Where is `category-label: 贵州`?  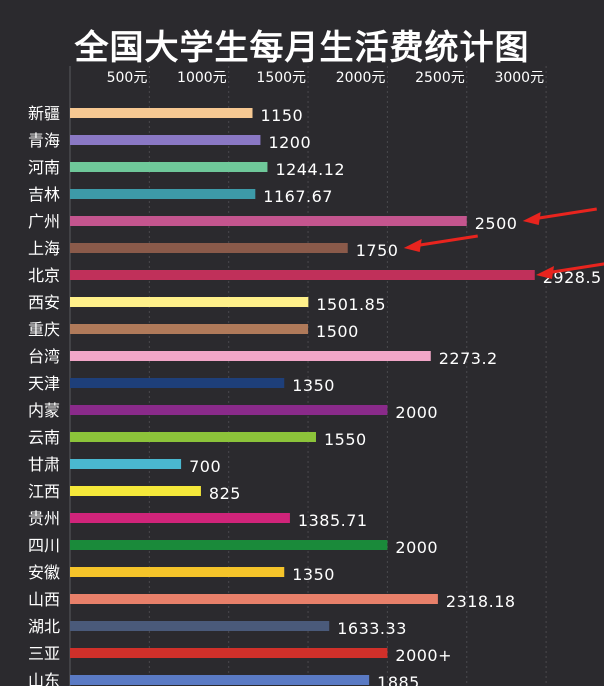
category-label: 贵州 is located at coordinates (44, 518).